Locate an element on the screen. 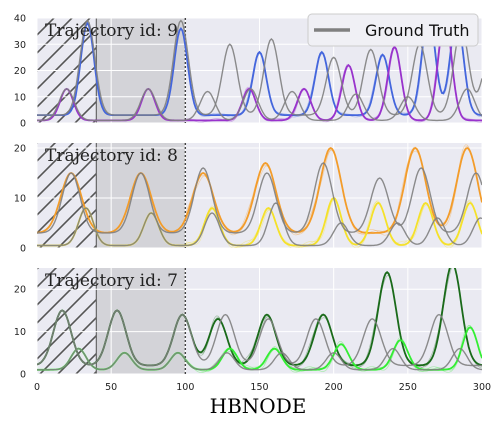 The width and height of the screenshot is (504, 432). legend: Ground Truth is located at coordinates (393, 30).